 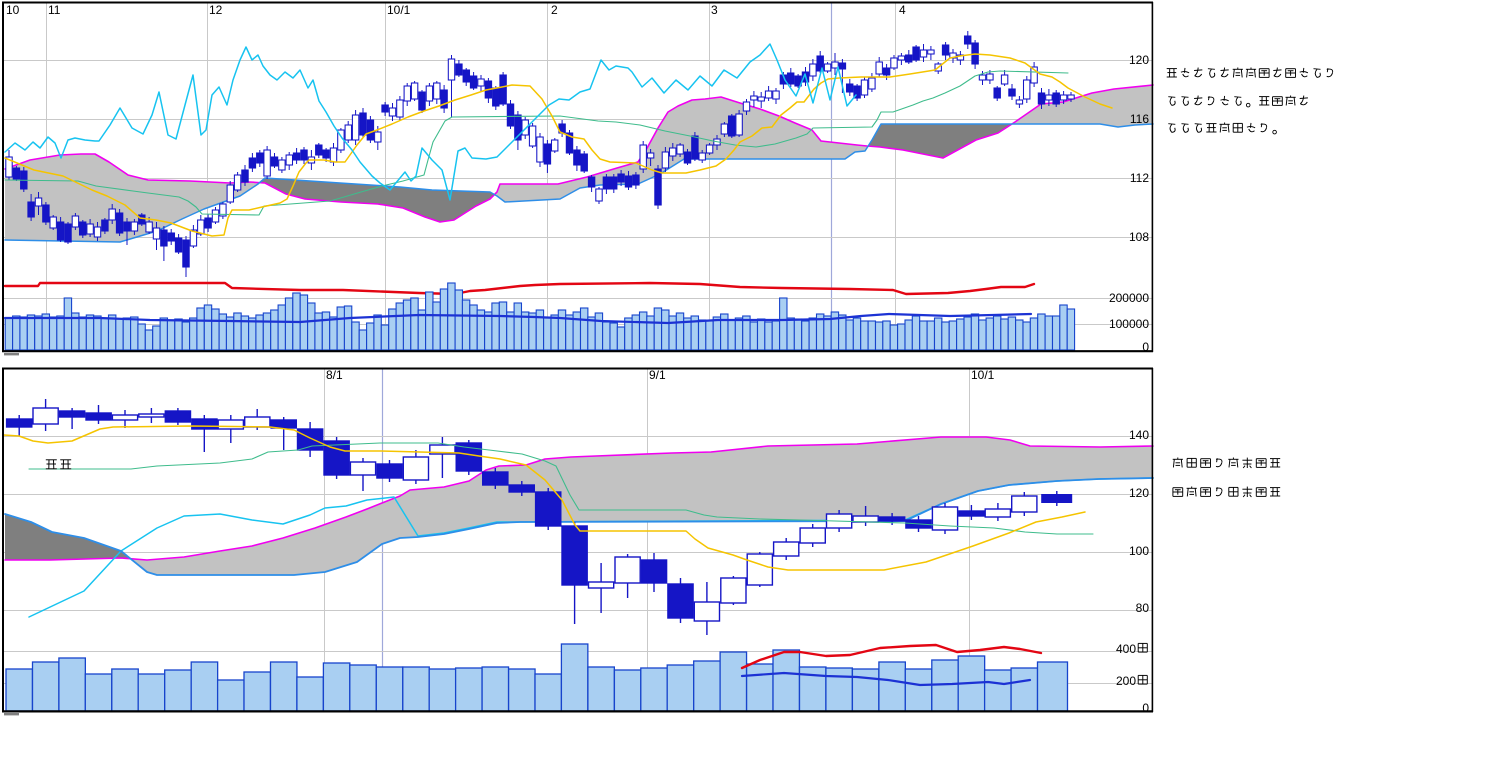 I want to click on svg-text: 11, so click(x=54, y=10).